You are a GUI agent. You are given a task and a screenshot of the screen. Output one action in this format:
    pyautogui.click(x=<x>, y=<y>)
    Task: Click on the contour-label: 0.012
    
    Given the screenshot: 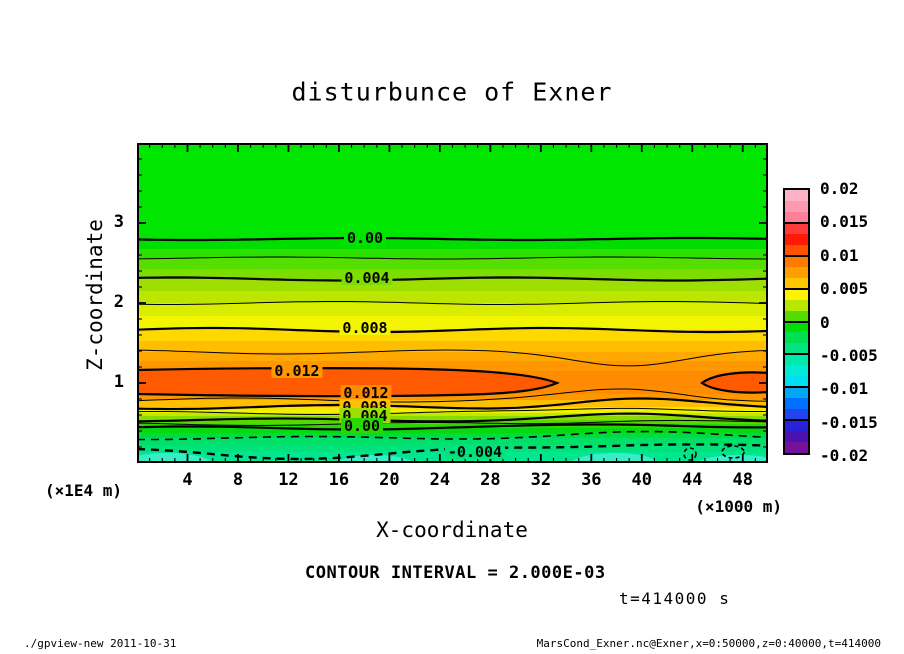 What is the action you would take?
    pyautogui.click(x=296, y=371)
    